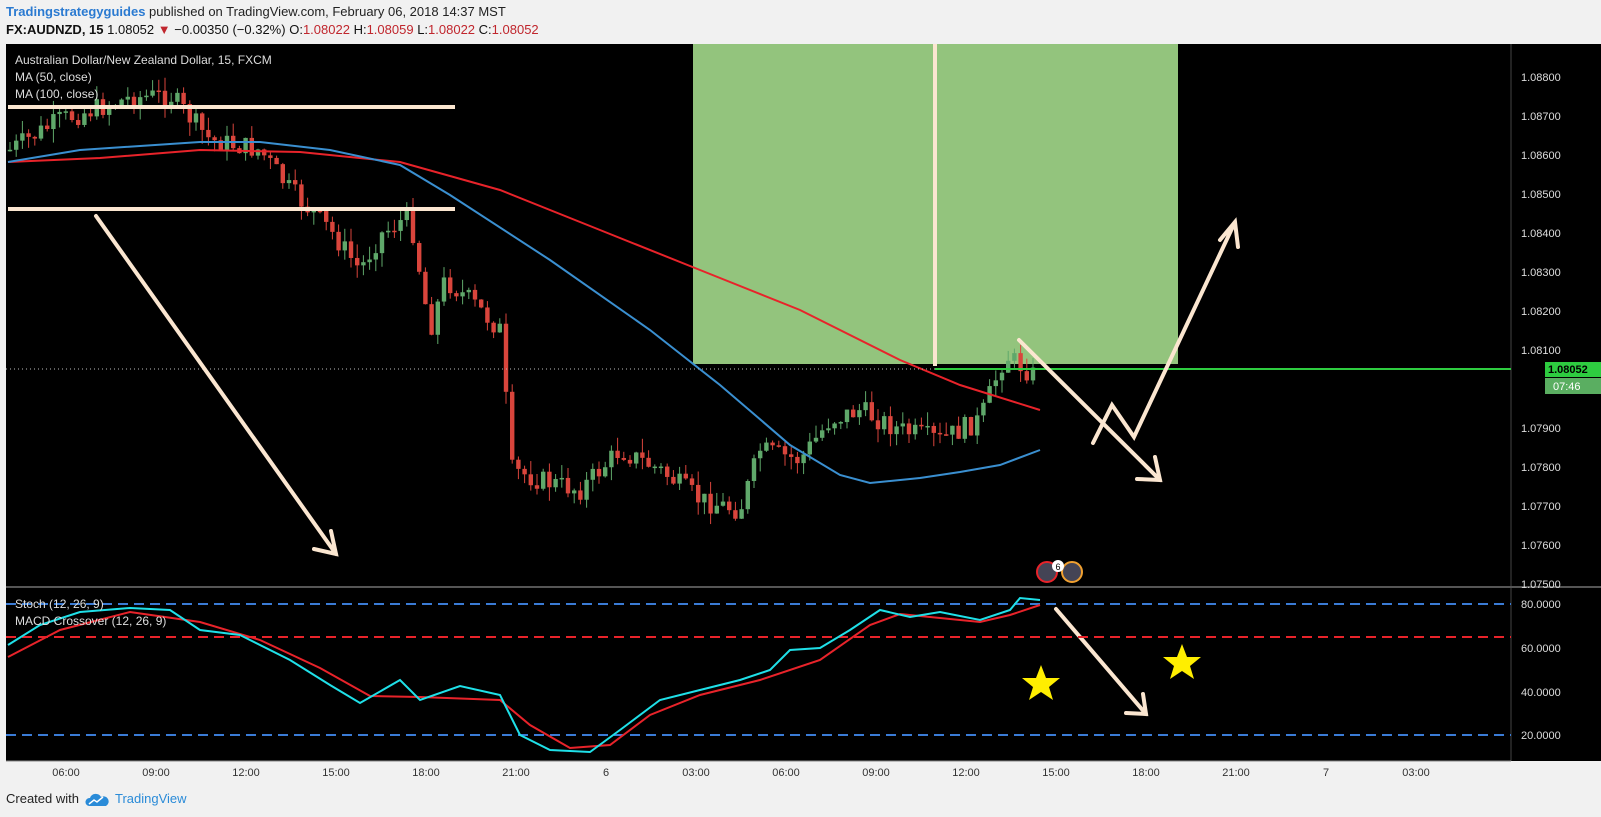  I want to click on indicator-axis, so click(1556, 674).